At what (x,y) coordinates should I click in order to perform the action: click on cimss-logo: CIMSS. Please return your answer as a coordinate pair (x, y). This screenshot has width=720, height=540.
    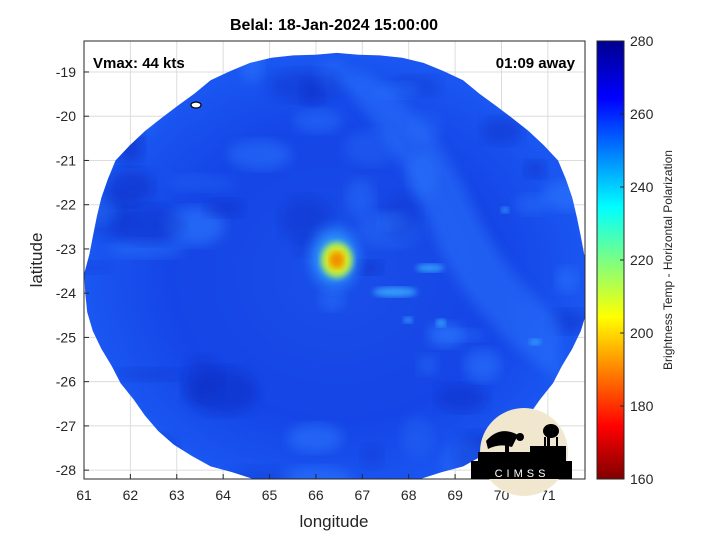
    Looking at the image, I should click on (521, 452).